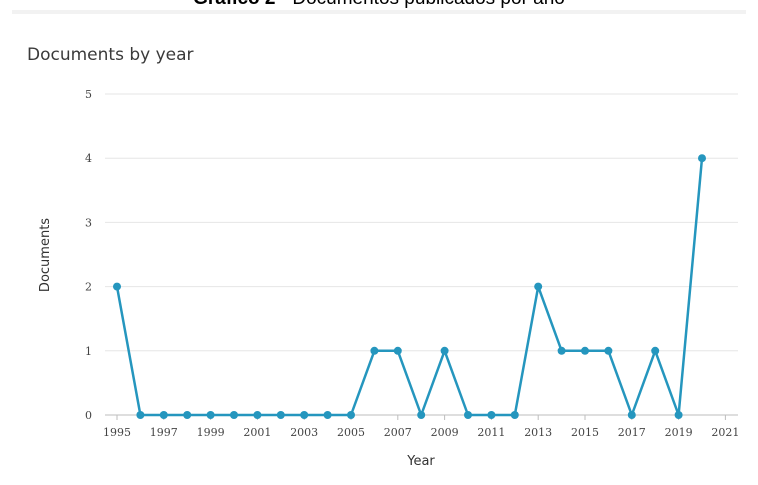  Describe the element at coordinates (702, 158) in the screenshot. I see `data-point-2020` at that location.